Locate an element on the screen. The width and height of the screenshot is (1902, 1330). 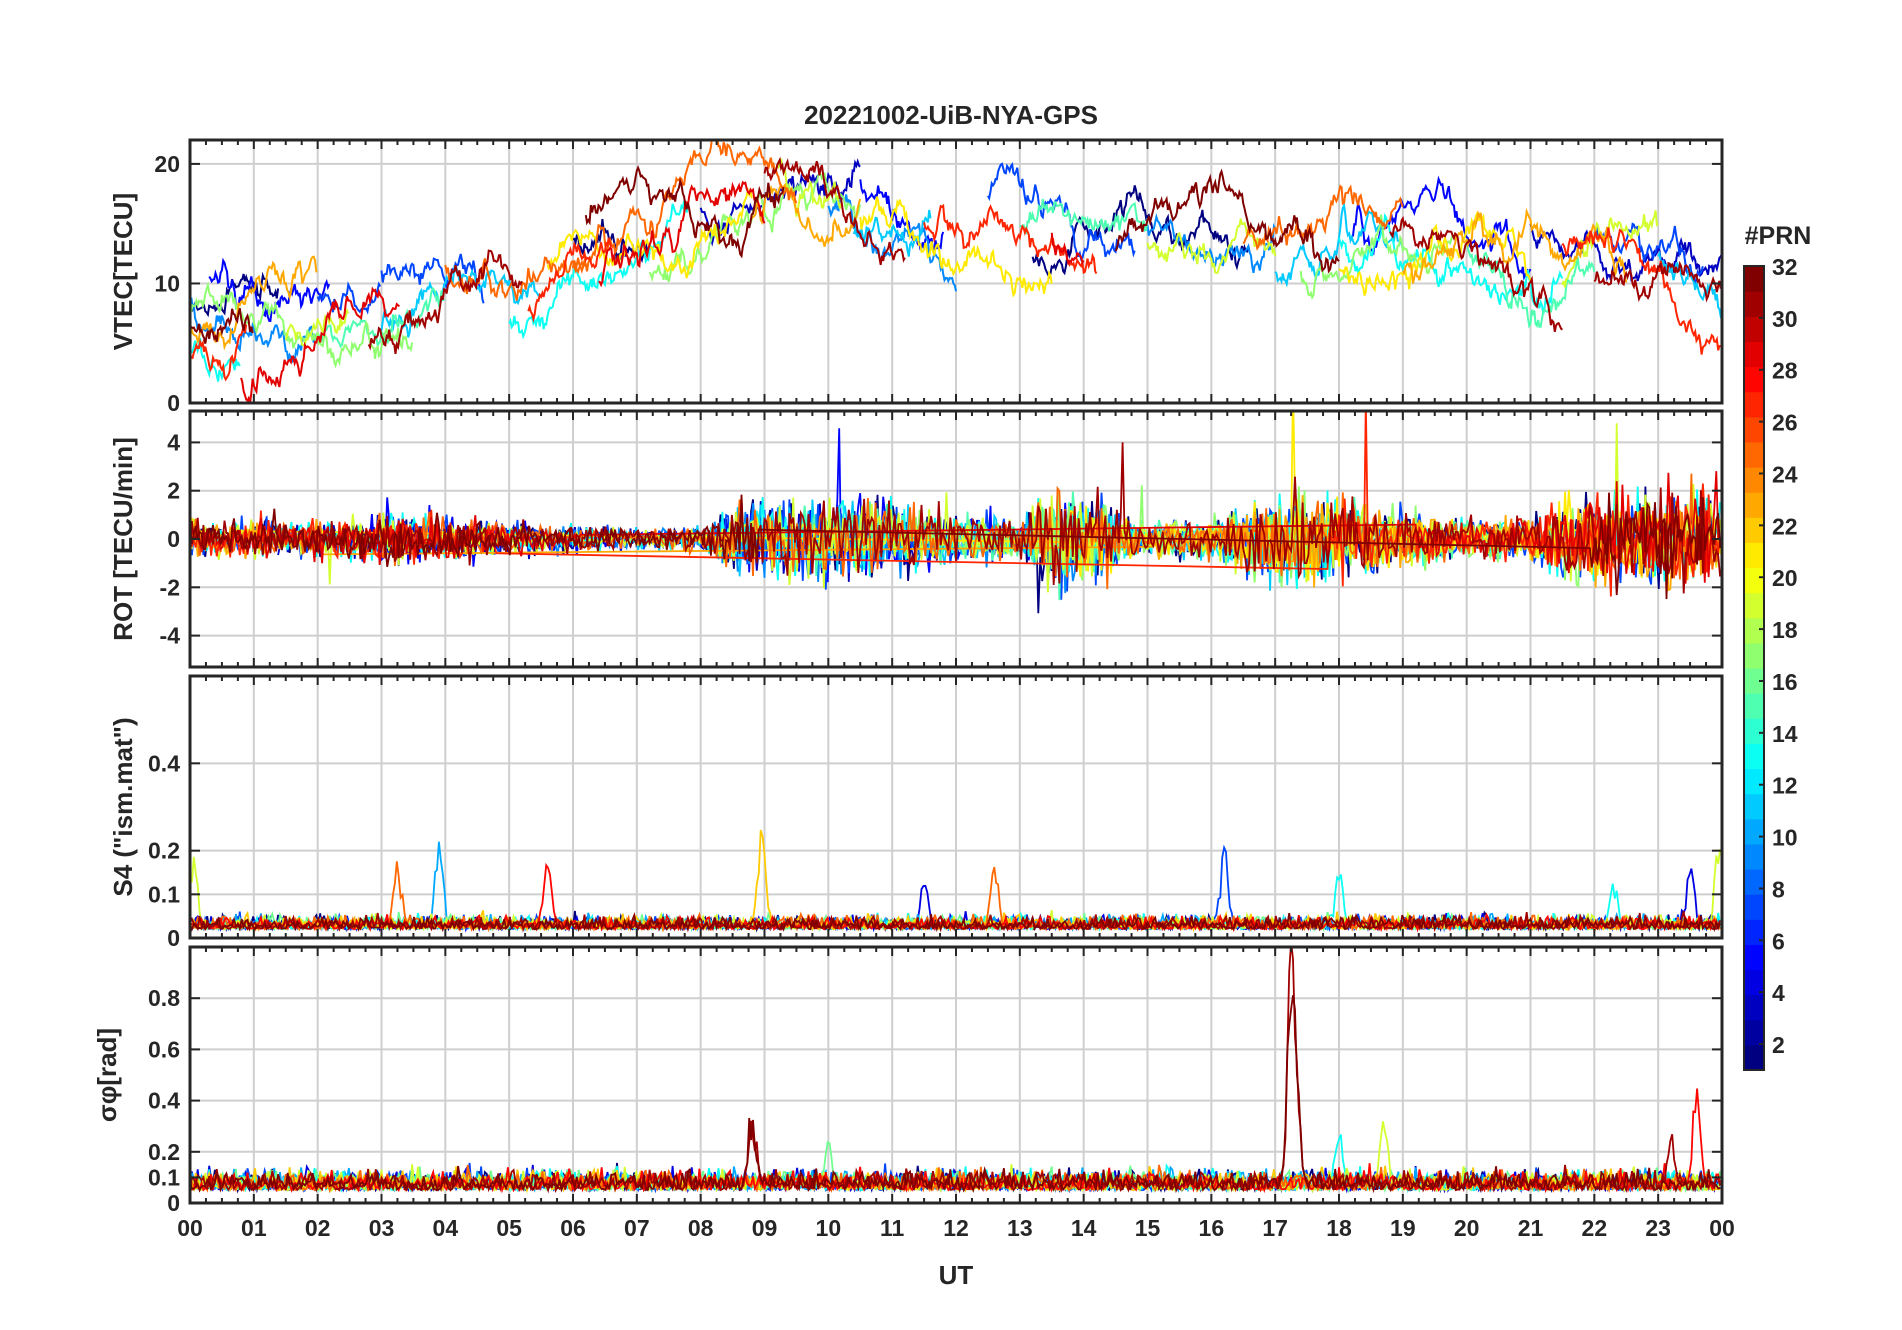
x-tick-label: 16 is located at coordinates (1212, 1228).